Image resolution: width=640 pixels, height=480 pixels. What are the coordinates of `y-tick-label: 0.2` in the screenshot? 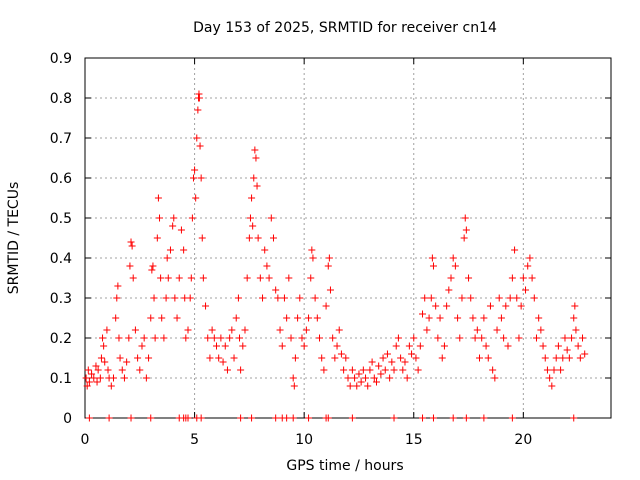 It's located at (61, 339).